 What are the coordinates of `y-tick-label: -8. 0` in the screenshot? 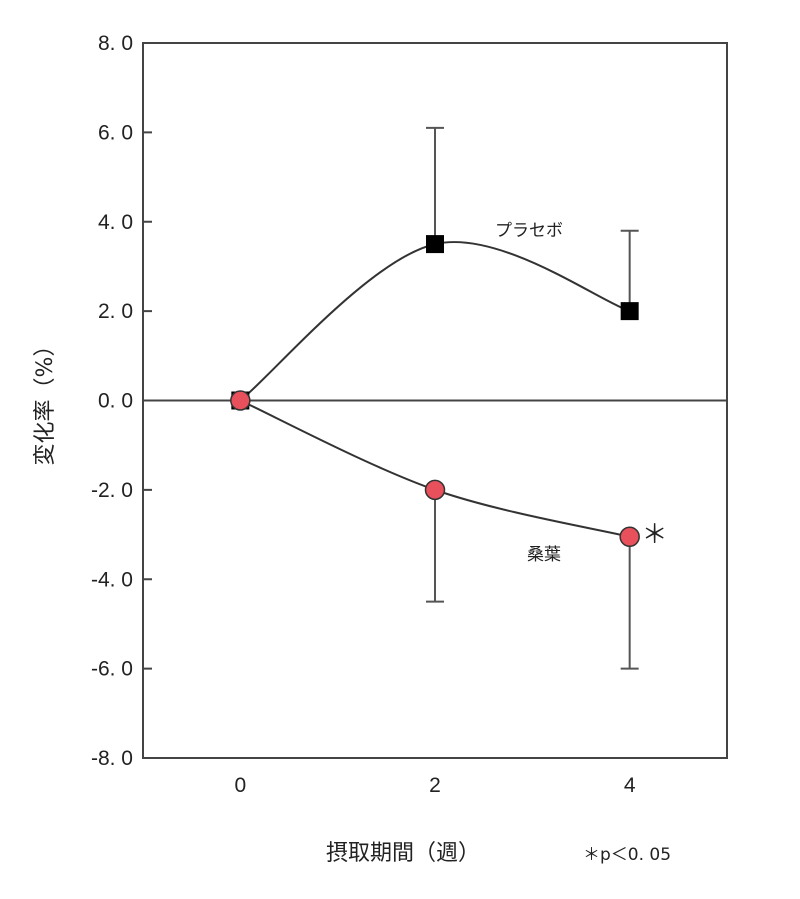 It's located at (112, 758).